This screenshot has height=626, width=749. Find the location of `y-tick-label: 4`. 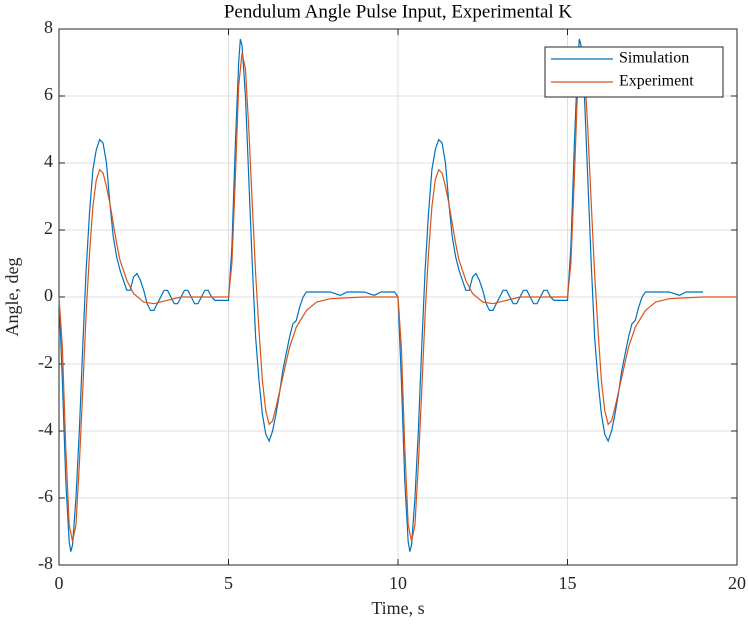

y-tick-label: 4 is located at coordinates (48, 161).